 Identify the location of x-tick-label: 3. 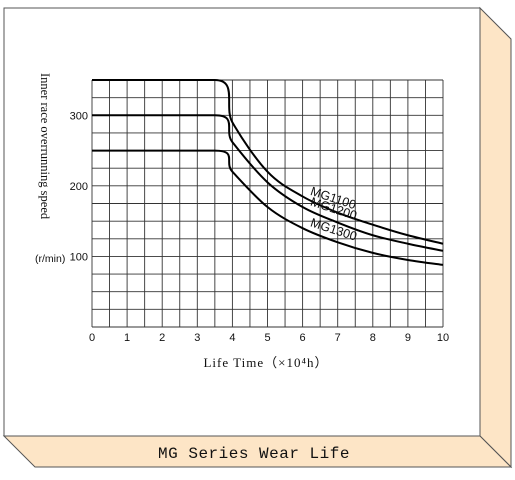
(197, 338).